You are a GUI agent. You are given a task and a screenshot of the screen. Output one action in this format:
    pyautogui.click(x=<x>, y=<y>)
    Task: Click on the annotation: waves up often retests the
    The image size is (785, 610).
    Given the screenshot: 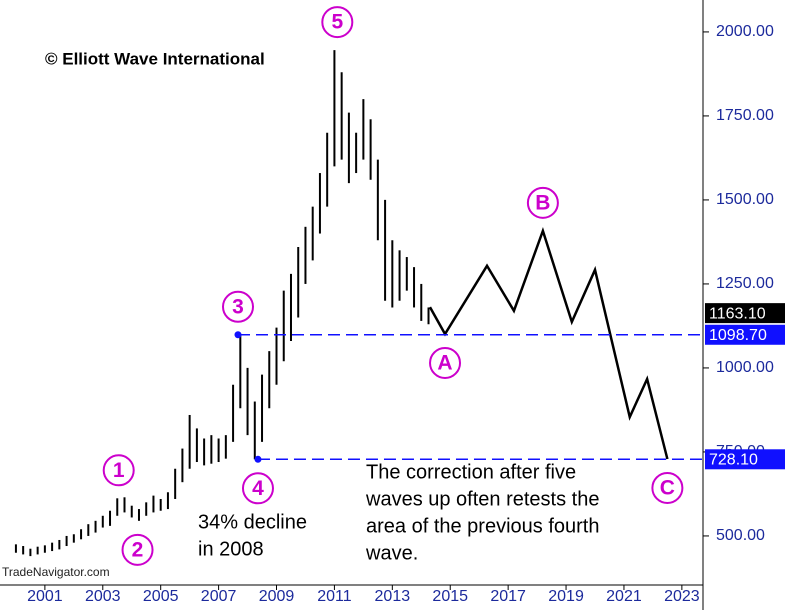 What is the action you would take?
    pyautogui.click(x=482, y=499)
    